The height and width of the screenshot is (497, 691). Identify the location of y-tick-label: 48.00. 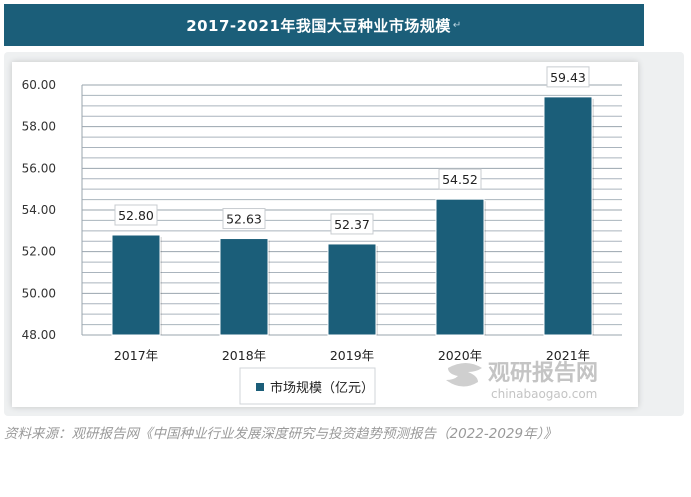
(39, 335).